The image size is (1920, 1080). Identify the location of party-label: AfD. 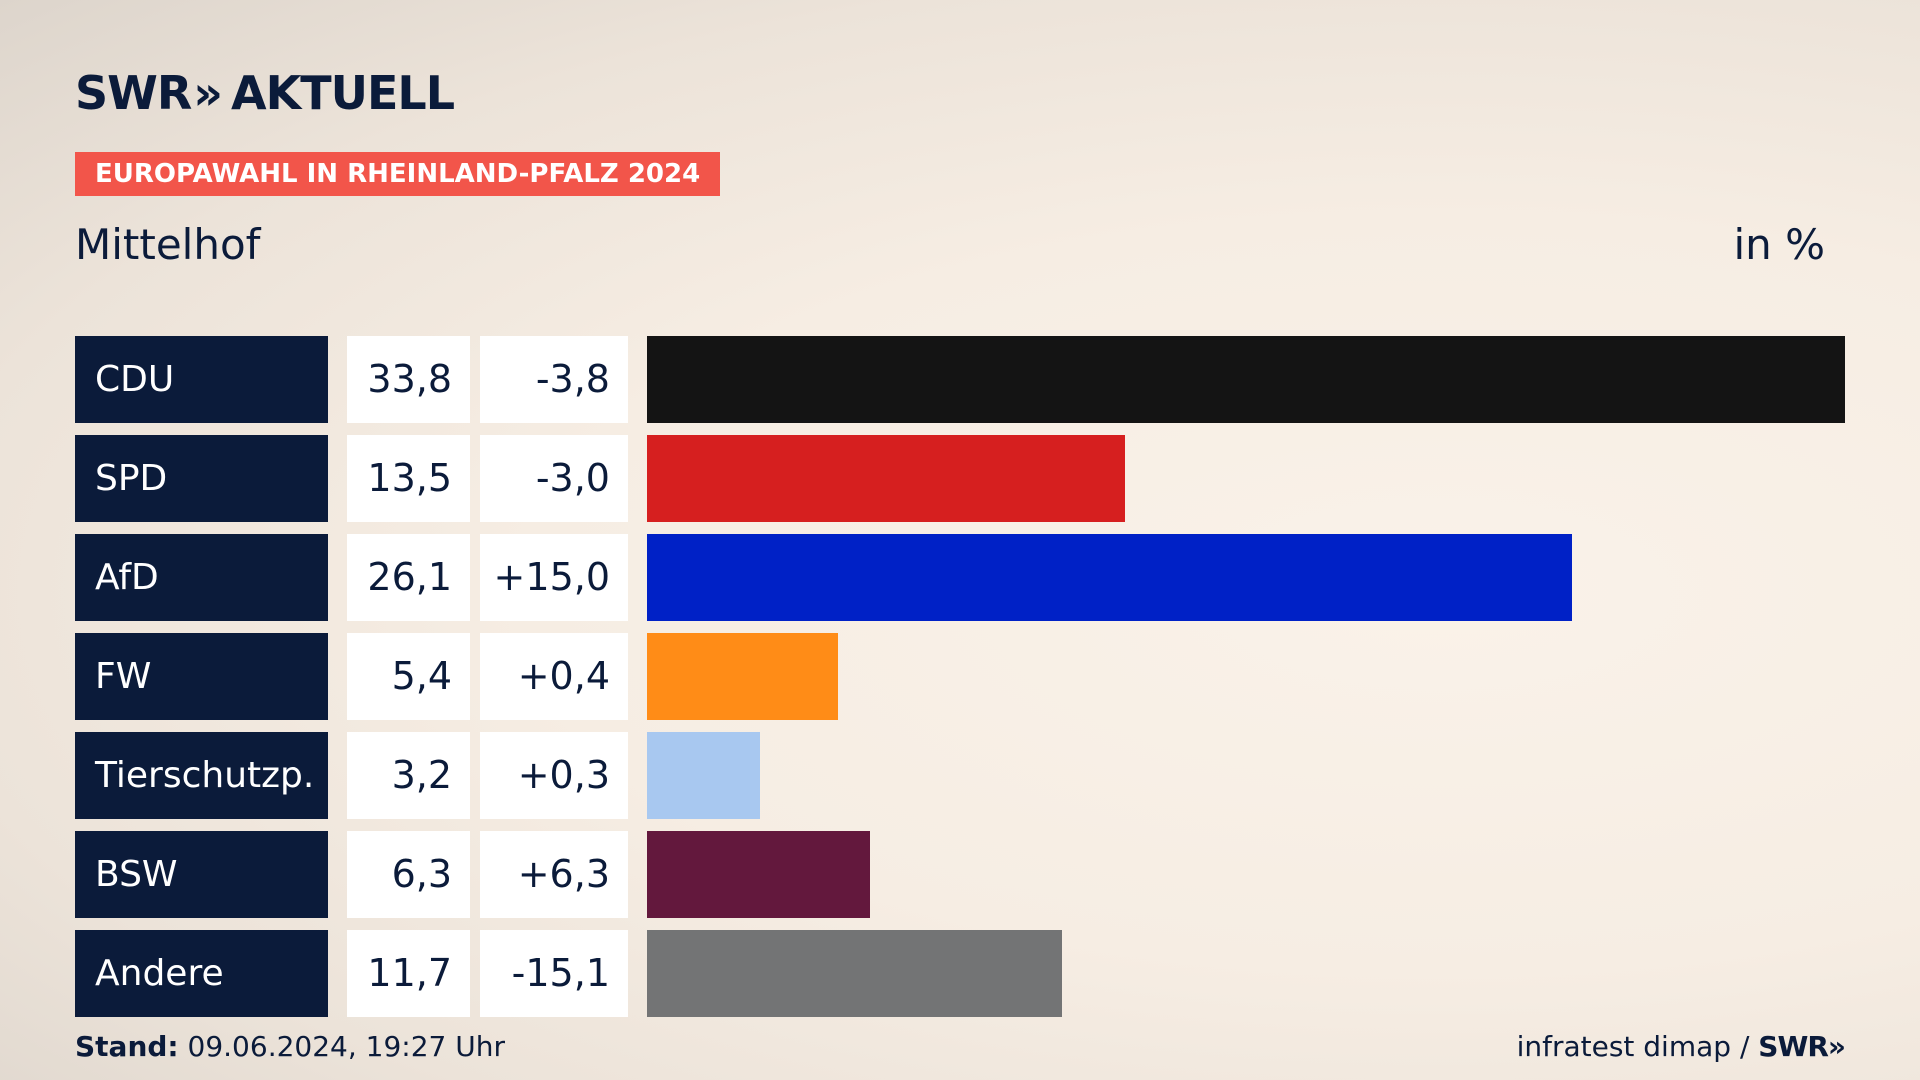
(201, 577).